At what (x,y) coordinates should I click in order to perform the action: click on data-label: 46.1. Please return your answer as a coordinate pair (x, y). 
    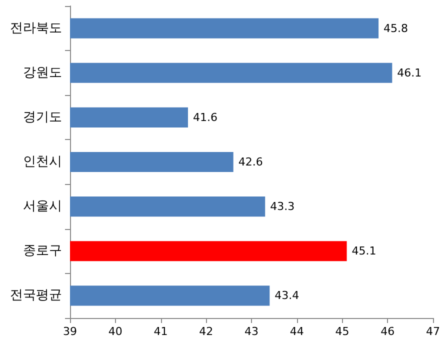
    Looking at the image, I should click on (409, 73).